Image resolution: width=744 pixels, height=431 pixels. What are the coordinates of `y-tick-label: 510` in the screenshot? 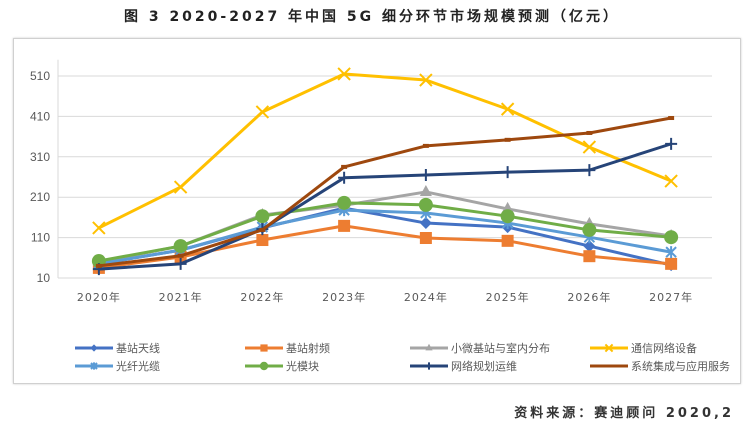 It's located at (40, 76).